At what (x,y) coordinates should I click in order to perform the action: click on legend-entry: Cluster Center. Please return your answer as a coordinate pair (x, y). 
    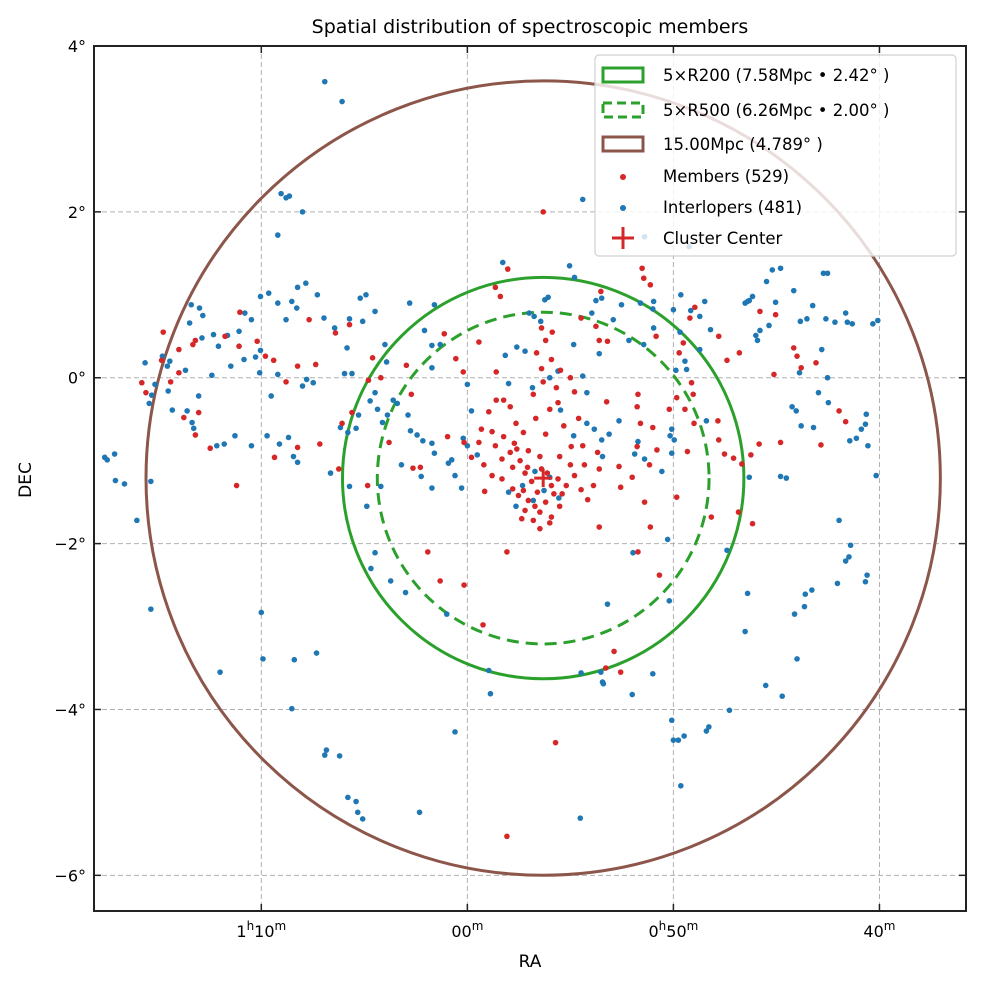
    Looking at the image, I should click on (697, 238).